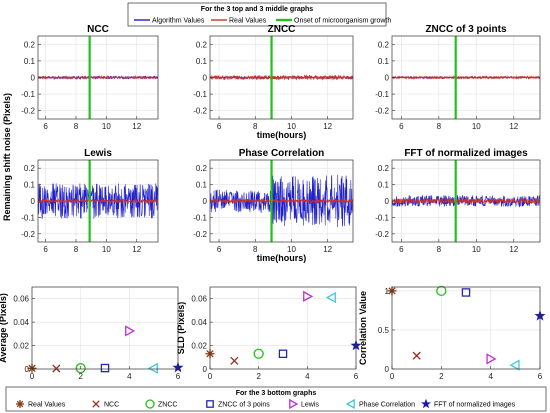 The height and width of the screenshot is (413, 550). I want to click on chart-panel-7: 0 0.02 0.04 0.06 0 2 4 6 Average (Pixels), so click(92, 333).